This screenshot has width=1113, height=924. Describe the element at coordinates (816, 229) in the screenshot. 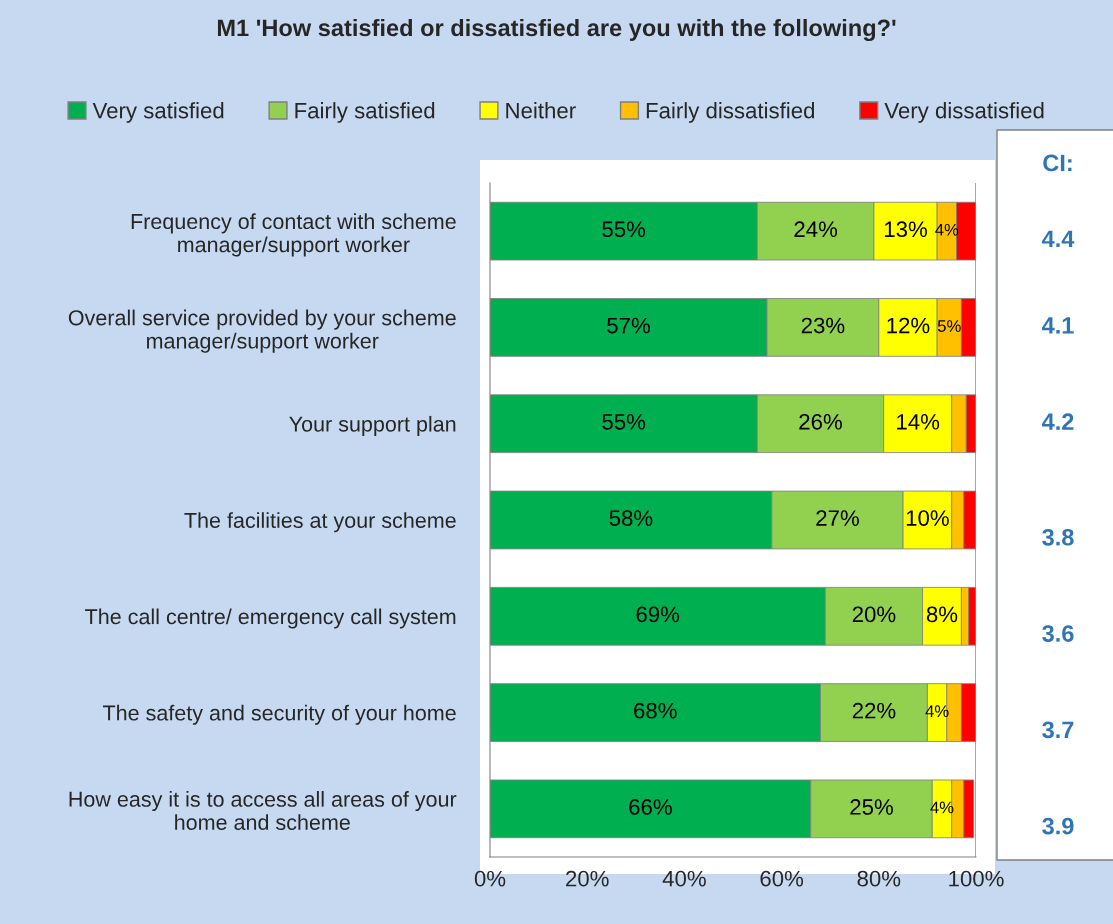

I see `data-label: 24%` at that location.